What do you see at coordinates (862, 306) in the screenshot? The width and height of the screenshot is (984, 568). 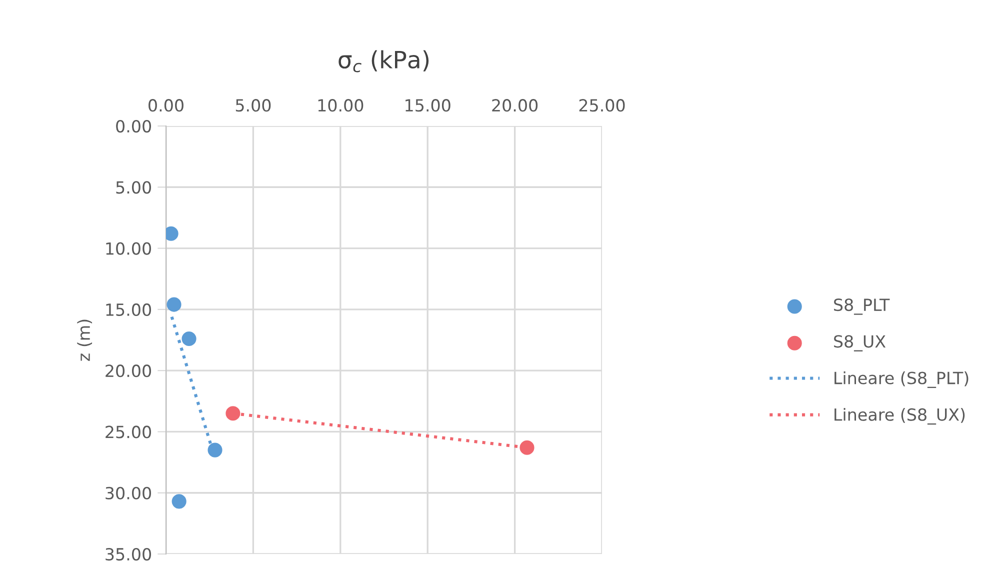 I see `legend-label: S8_PLT` at bounding box center [862, 306].